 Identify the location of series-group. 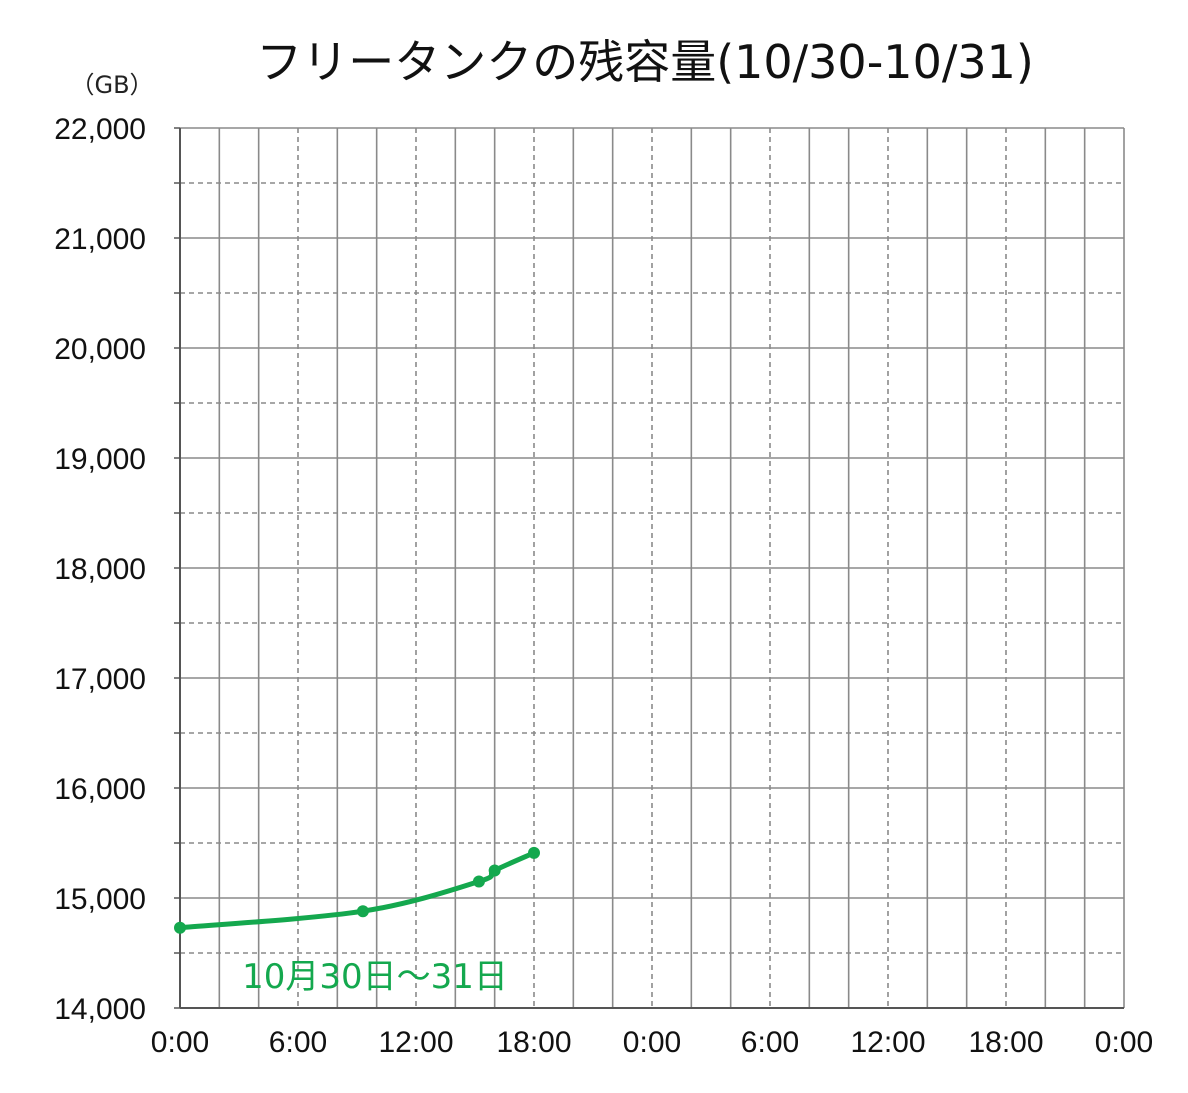
(357, 890).